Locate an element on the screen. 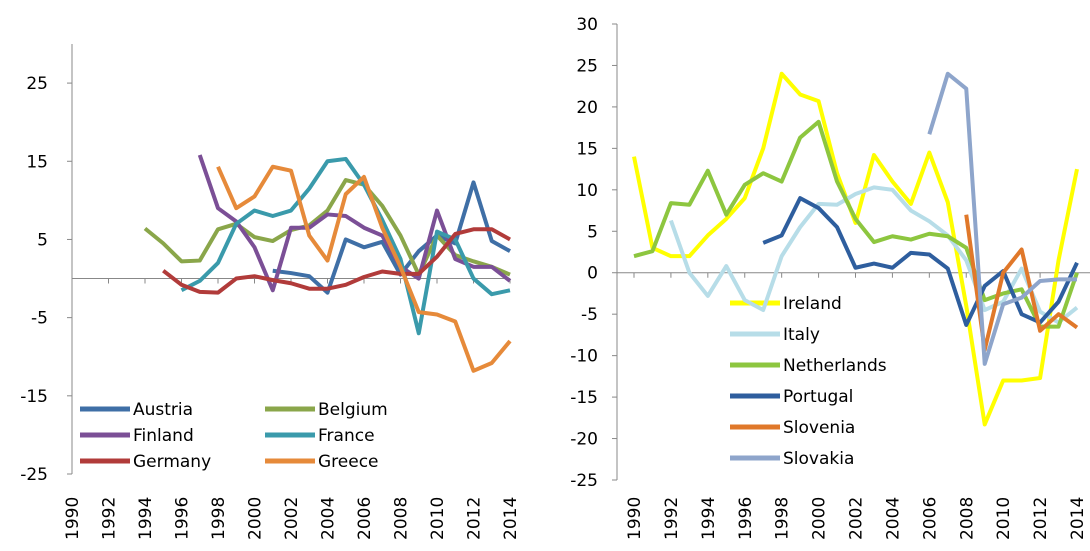 This screenshot has width=1090, height=551. y-tick-label: 30 is located at coordinates (587, 25).